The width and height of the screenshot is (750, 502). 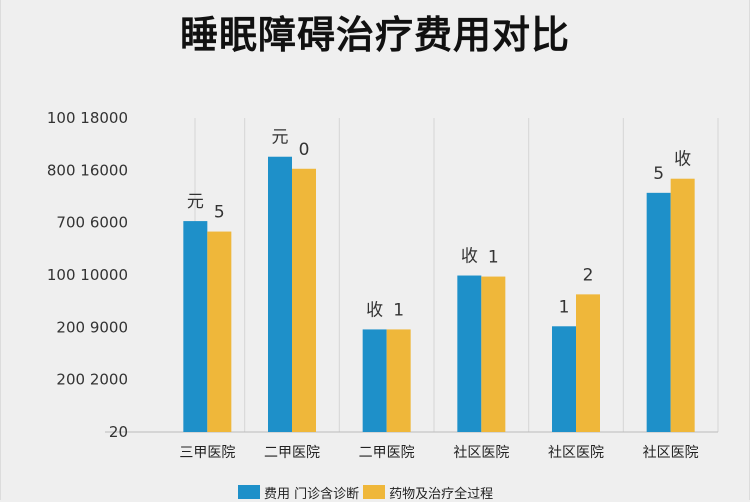 What do you see at coordinates (87, 275) in the screenshot?
I see `y-tick-label: 100 10000` at bounding box center [87, 275].